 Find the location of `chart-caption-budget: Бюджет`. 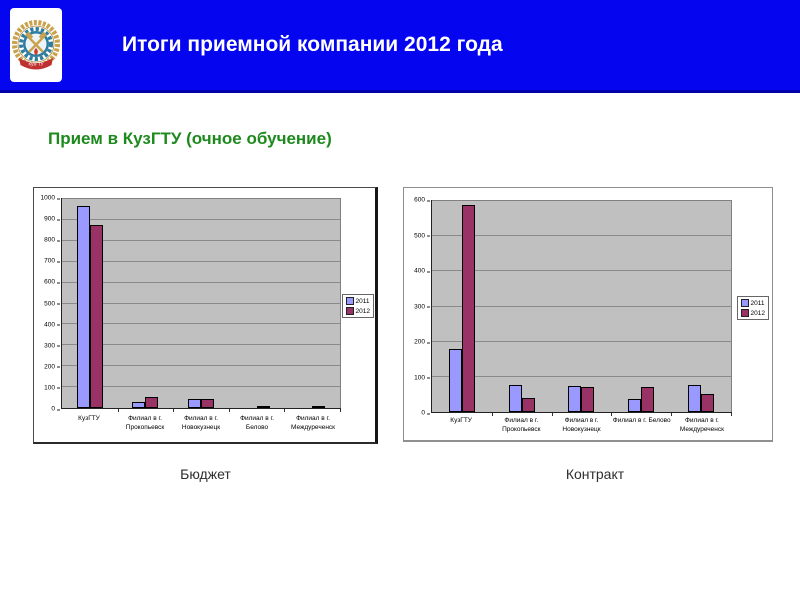

chart-caption-budget: Бюджет is located at coordinates (205, 474).